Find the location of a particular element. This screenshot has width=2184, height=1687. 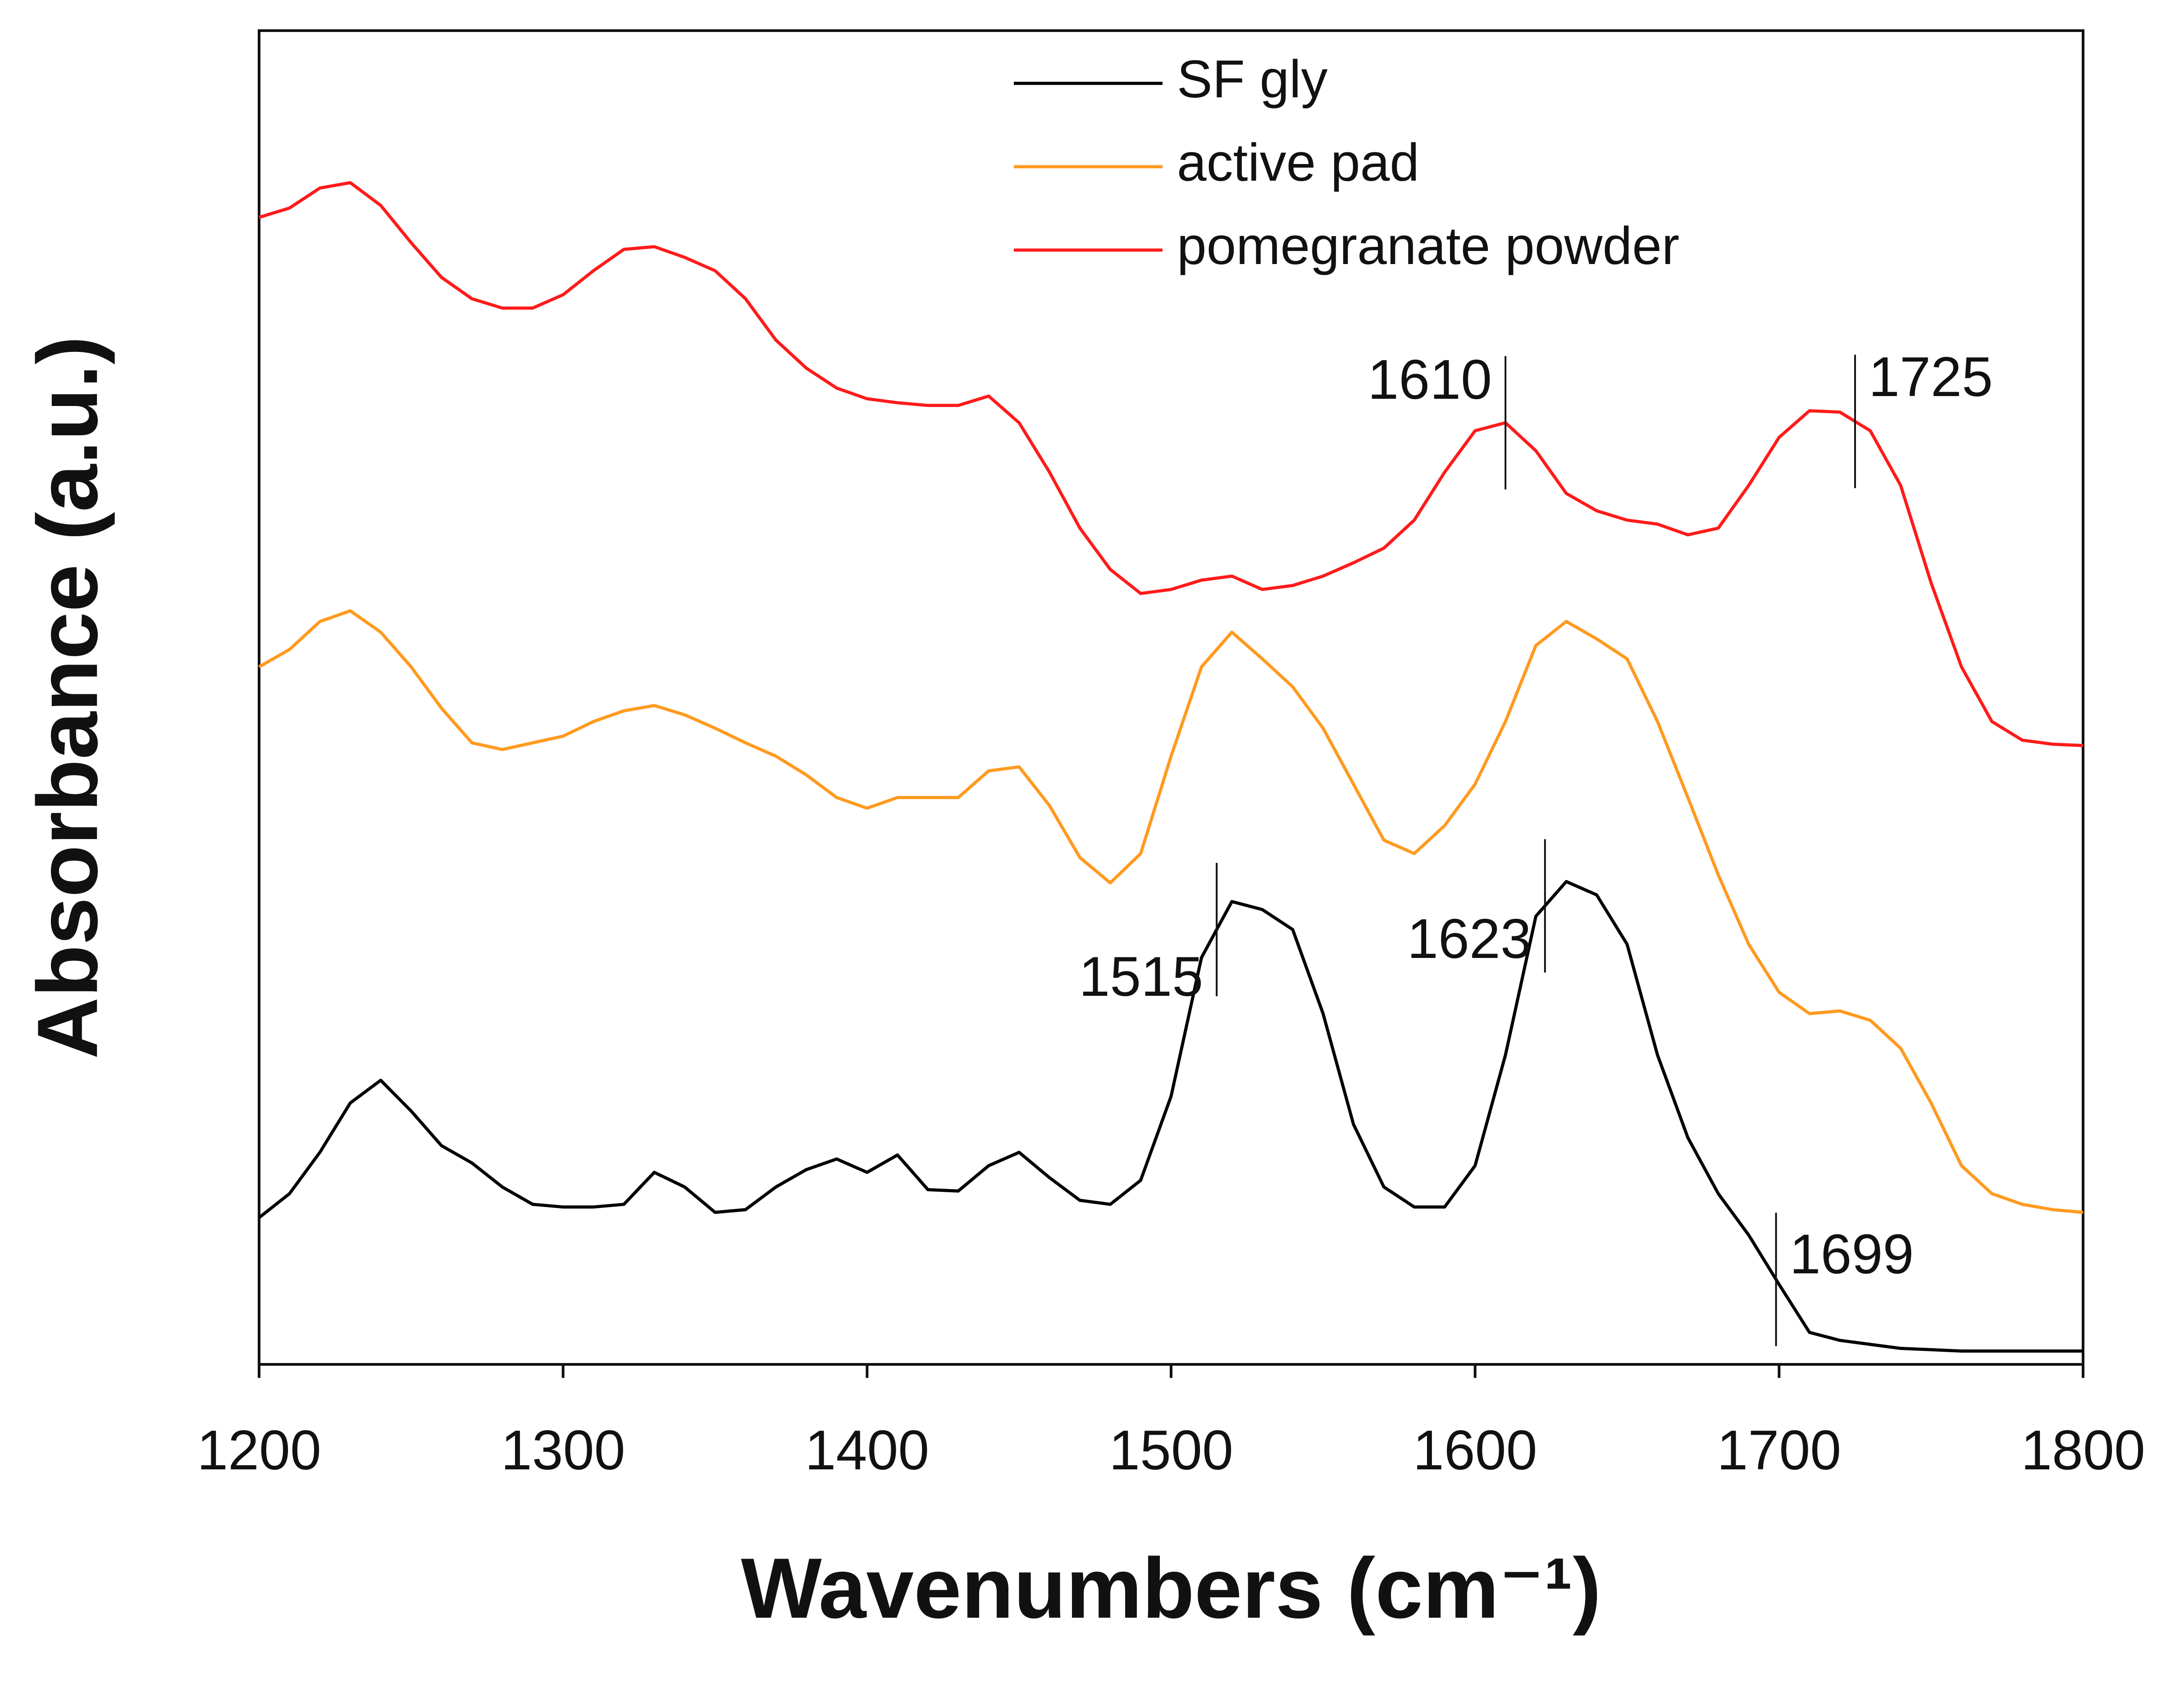

legend-label: SF gly is located at coordinates (1252, 79).